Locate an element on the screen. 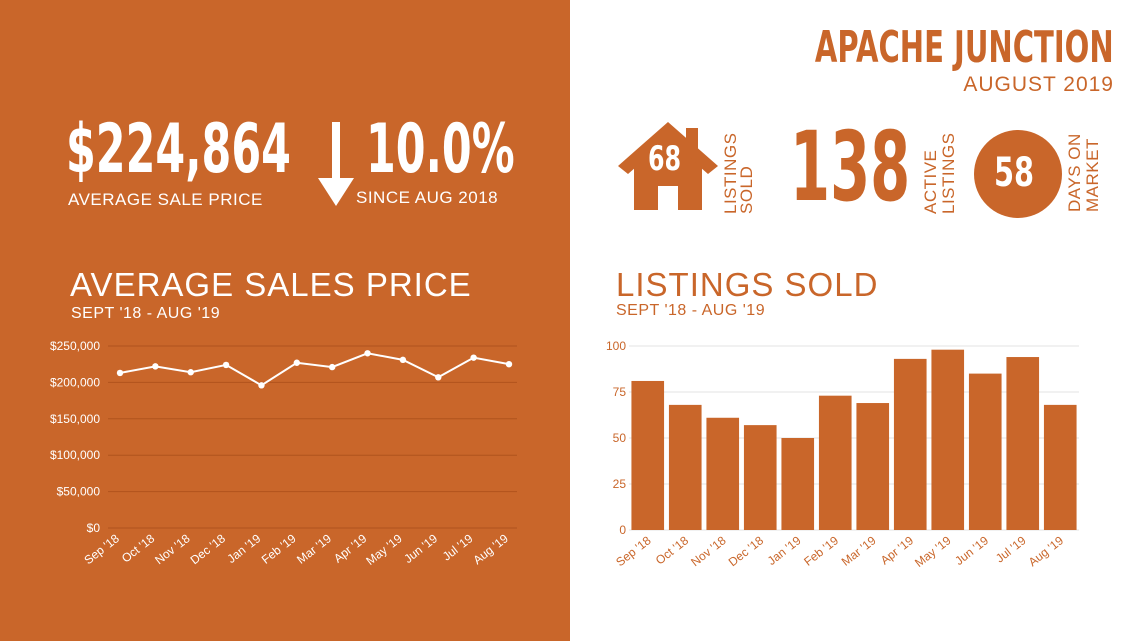  avg-sale-price-value: $224,864 is located at coordinates (178, 149).